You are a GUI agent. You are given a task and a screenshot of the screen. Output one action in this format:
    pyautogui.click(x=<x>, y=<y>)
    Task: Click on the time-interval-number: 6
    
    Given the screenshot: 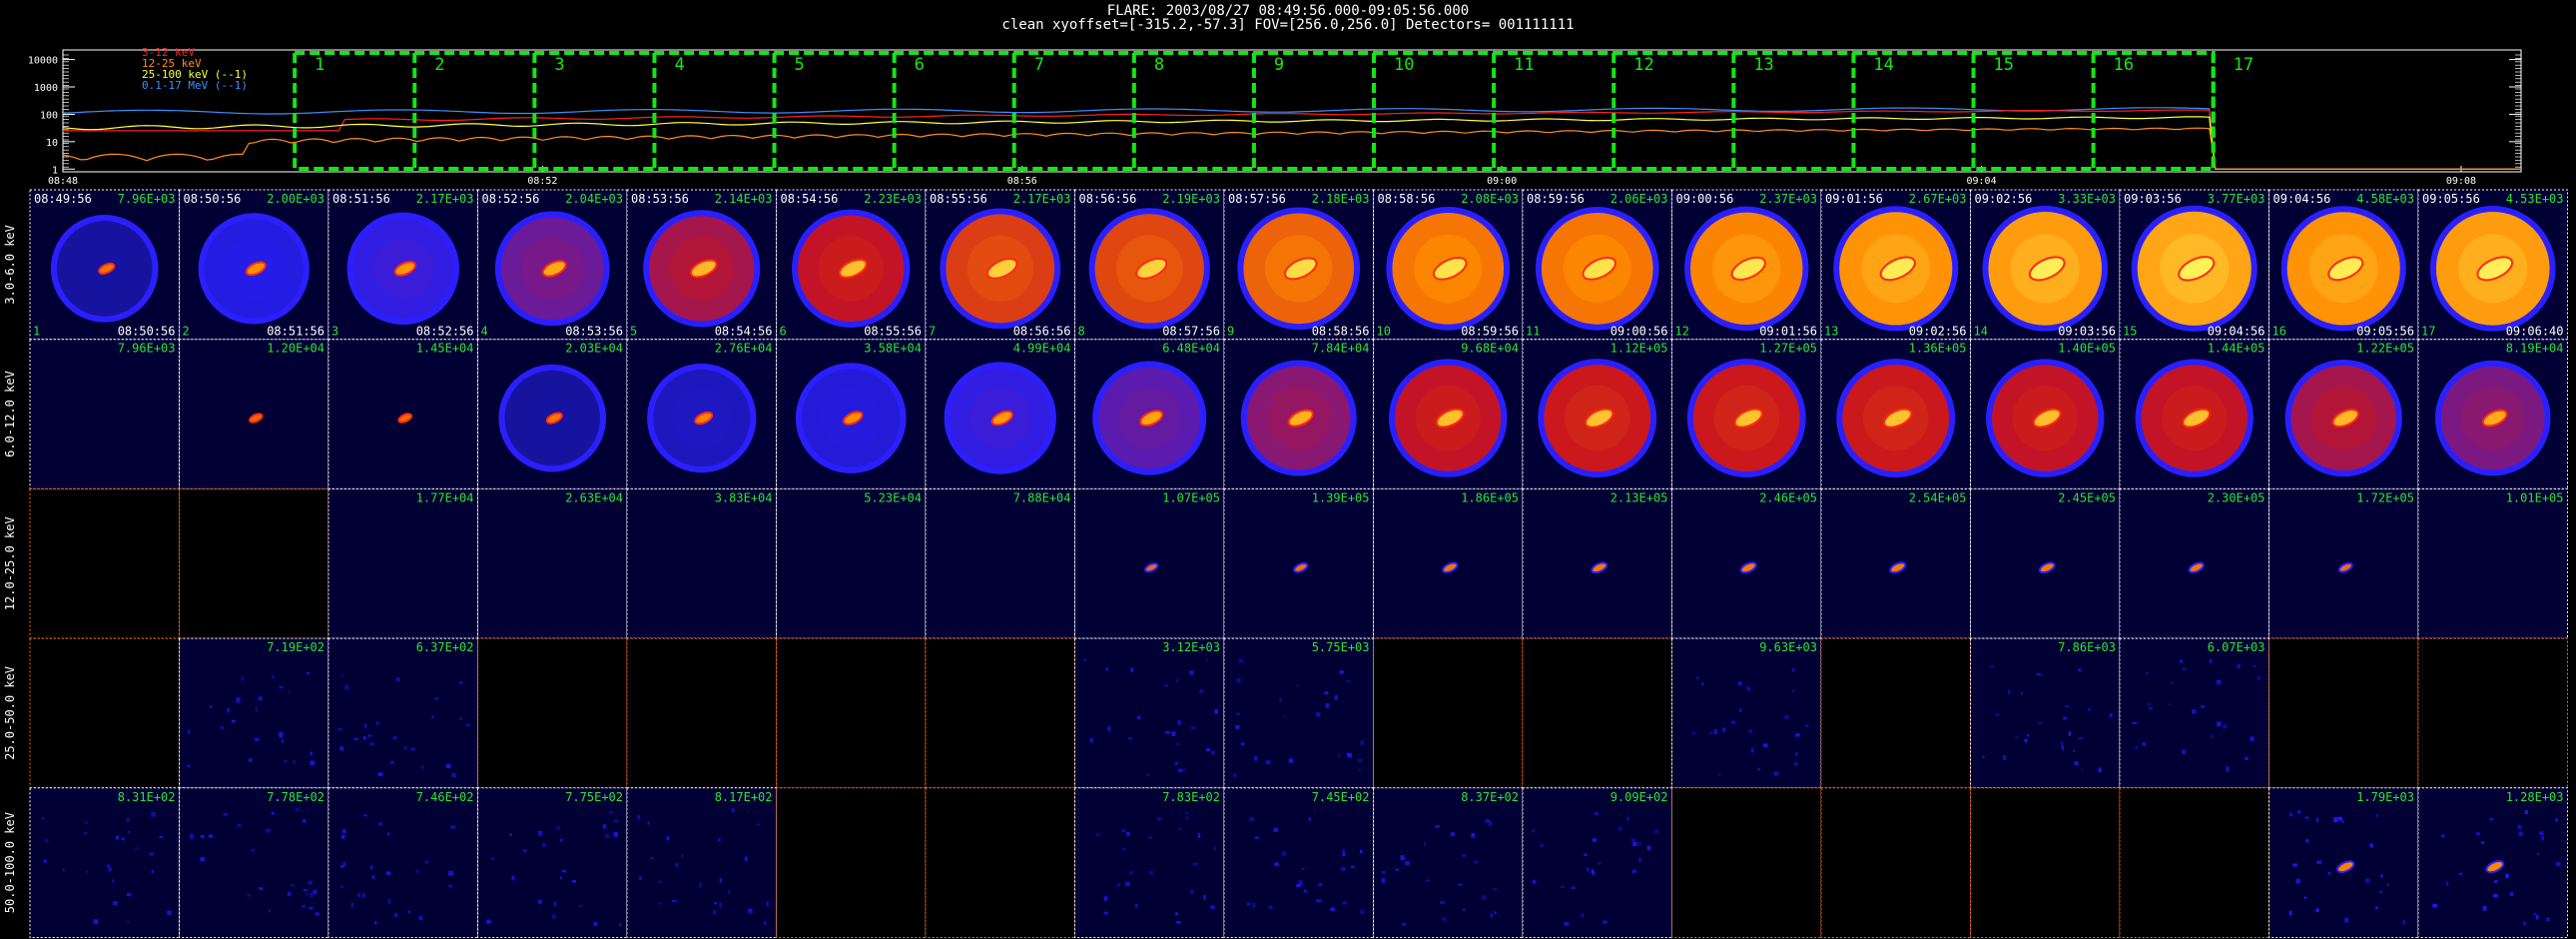 What is the action you would take?
    pyautogui.click(x=920, y=65)
    